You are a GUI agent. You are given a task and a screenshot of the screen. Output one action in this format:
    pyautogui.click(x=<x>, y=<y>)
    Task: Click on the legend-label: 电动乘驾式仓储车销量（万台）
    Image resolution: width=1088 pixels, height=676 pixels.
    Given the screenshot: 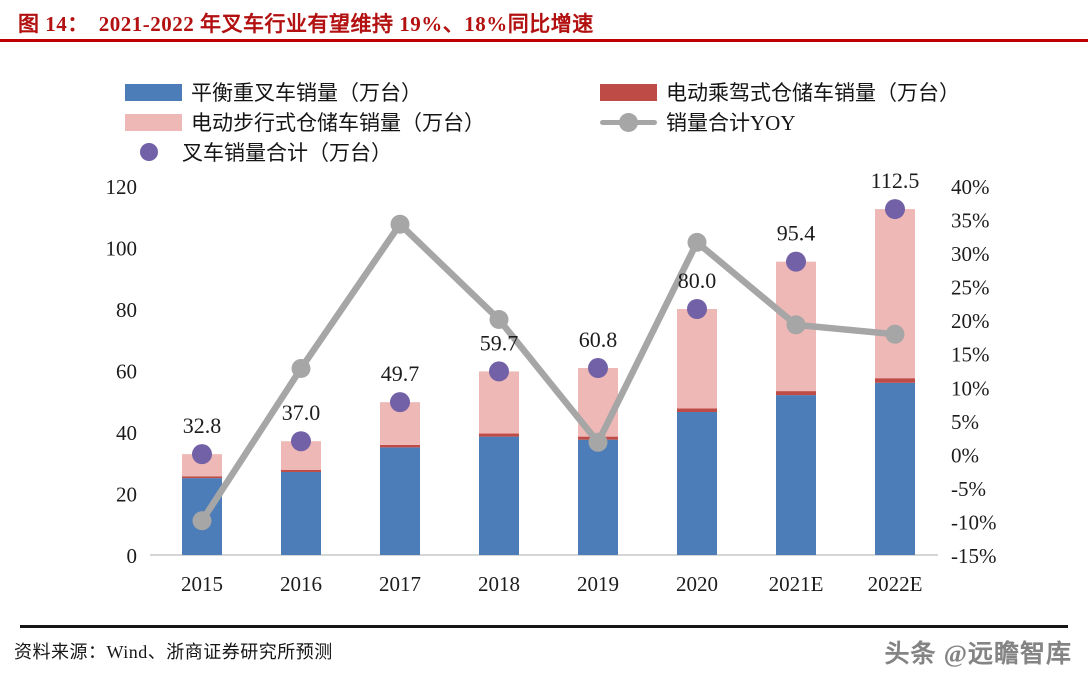 What is the action you would take?
    pyautogui.click(x=813, y=93)
    